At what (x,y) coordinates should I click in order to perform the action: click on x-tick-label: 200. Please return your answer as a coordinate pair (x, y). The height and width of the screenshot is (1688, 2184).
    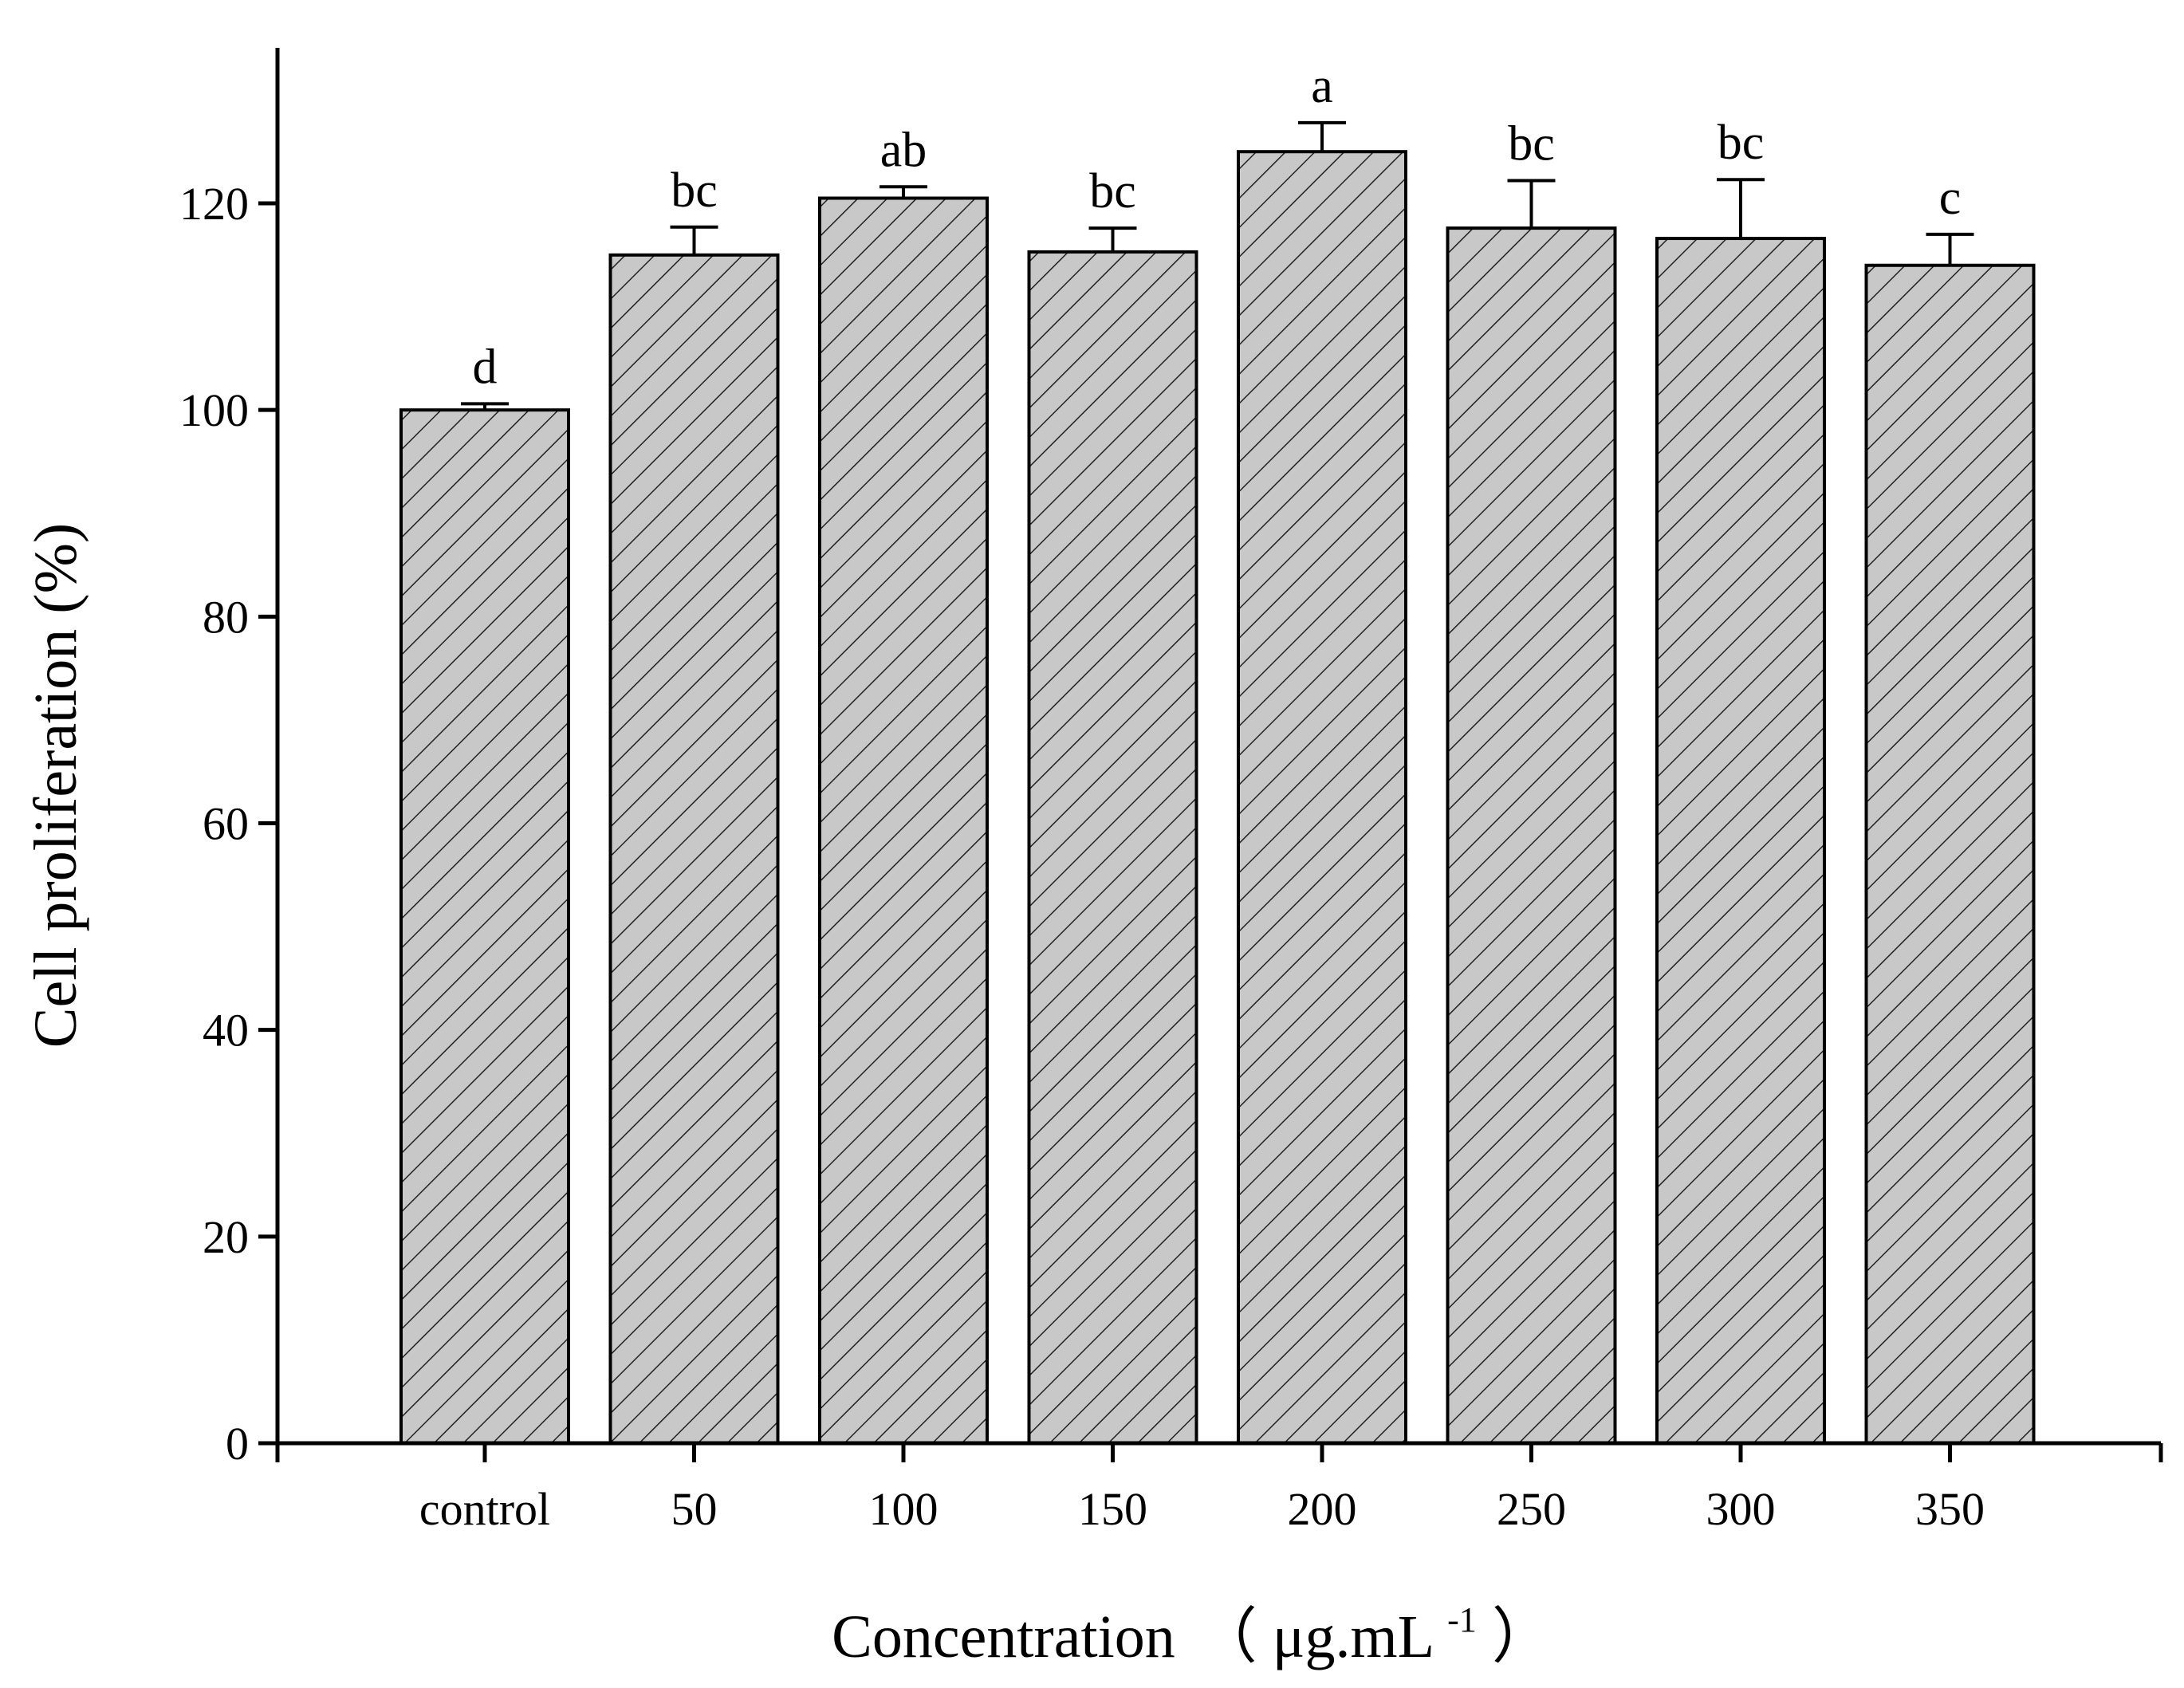
    Looking at the image, I should click on (1322, 1509).